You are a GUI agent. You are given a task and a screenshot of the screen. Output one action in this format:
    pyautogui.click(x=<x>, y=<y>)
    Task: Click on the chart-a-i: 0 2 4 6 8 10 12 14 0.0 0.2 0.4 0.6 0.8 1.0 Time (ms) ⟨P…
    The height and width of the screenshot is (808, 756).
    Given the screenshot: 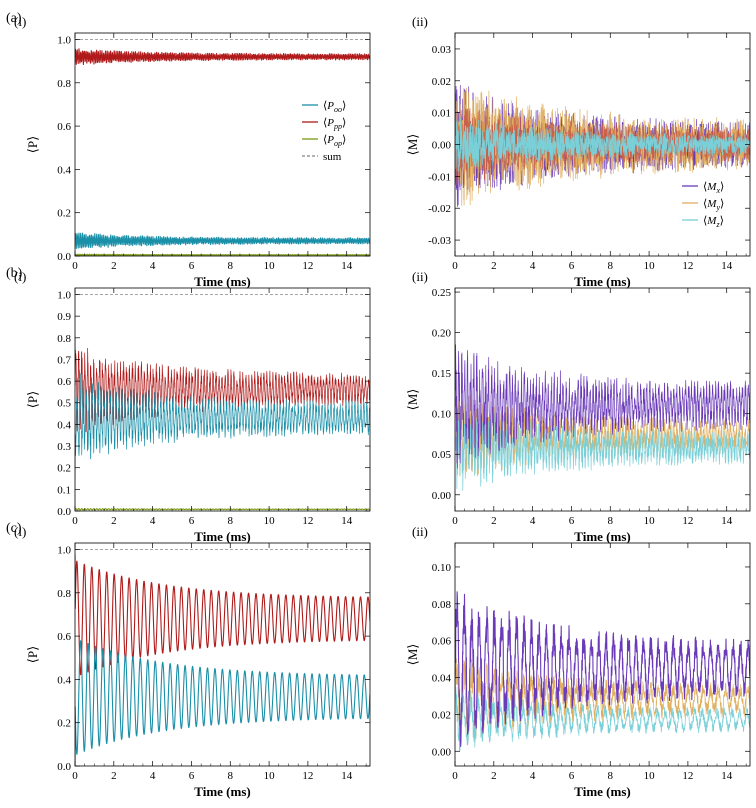 What is the action you would take?
    pyautogui.click(x=198, y=160)
    